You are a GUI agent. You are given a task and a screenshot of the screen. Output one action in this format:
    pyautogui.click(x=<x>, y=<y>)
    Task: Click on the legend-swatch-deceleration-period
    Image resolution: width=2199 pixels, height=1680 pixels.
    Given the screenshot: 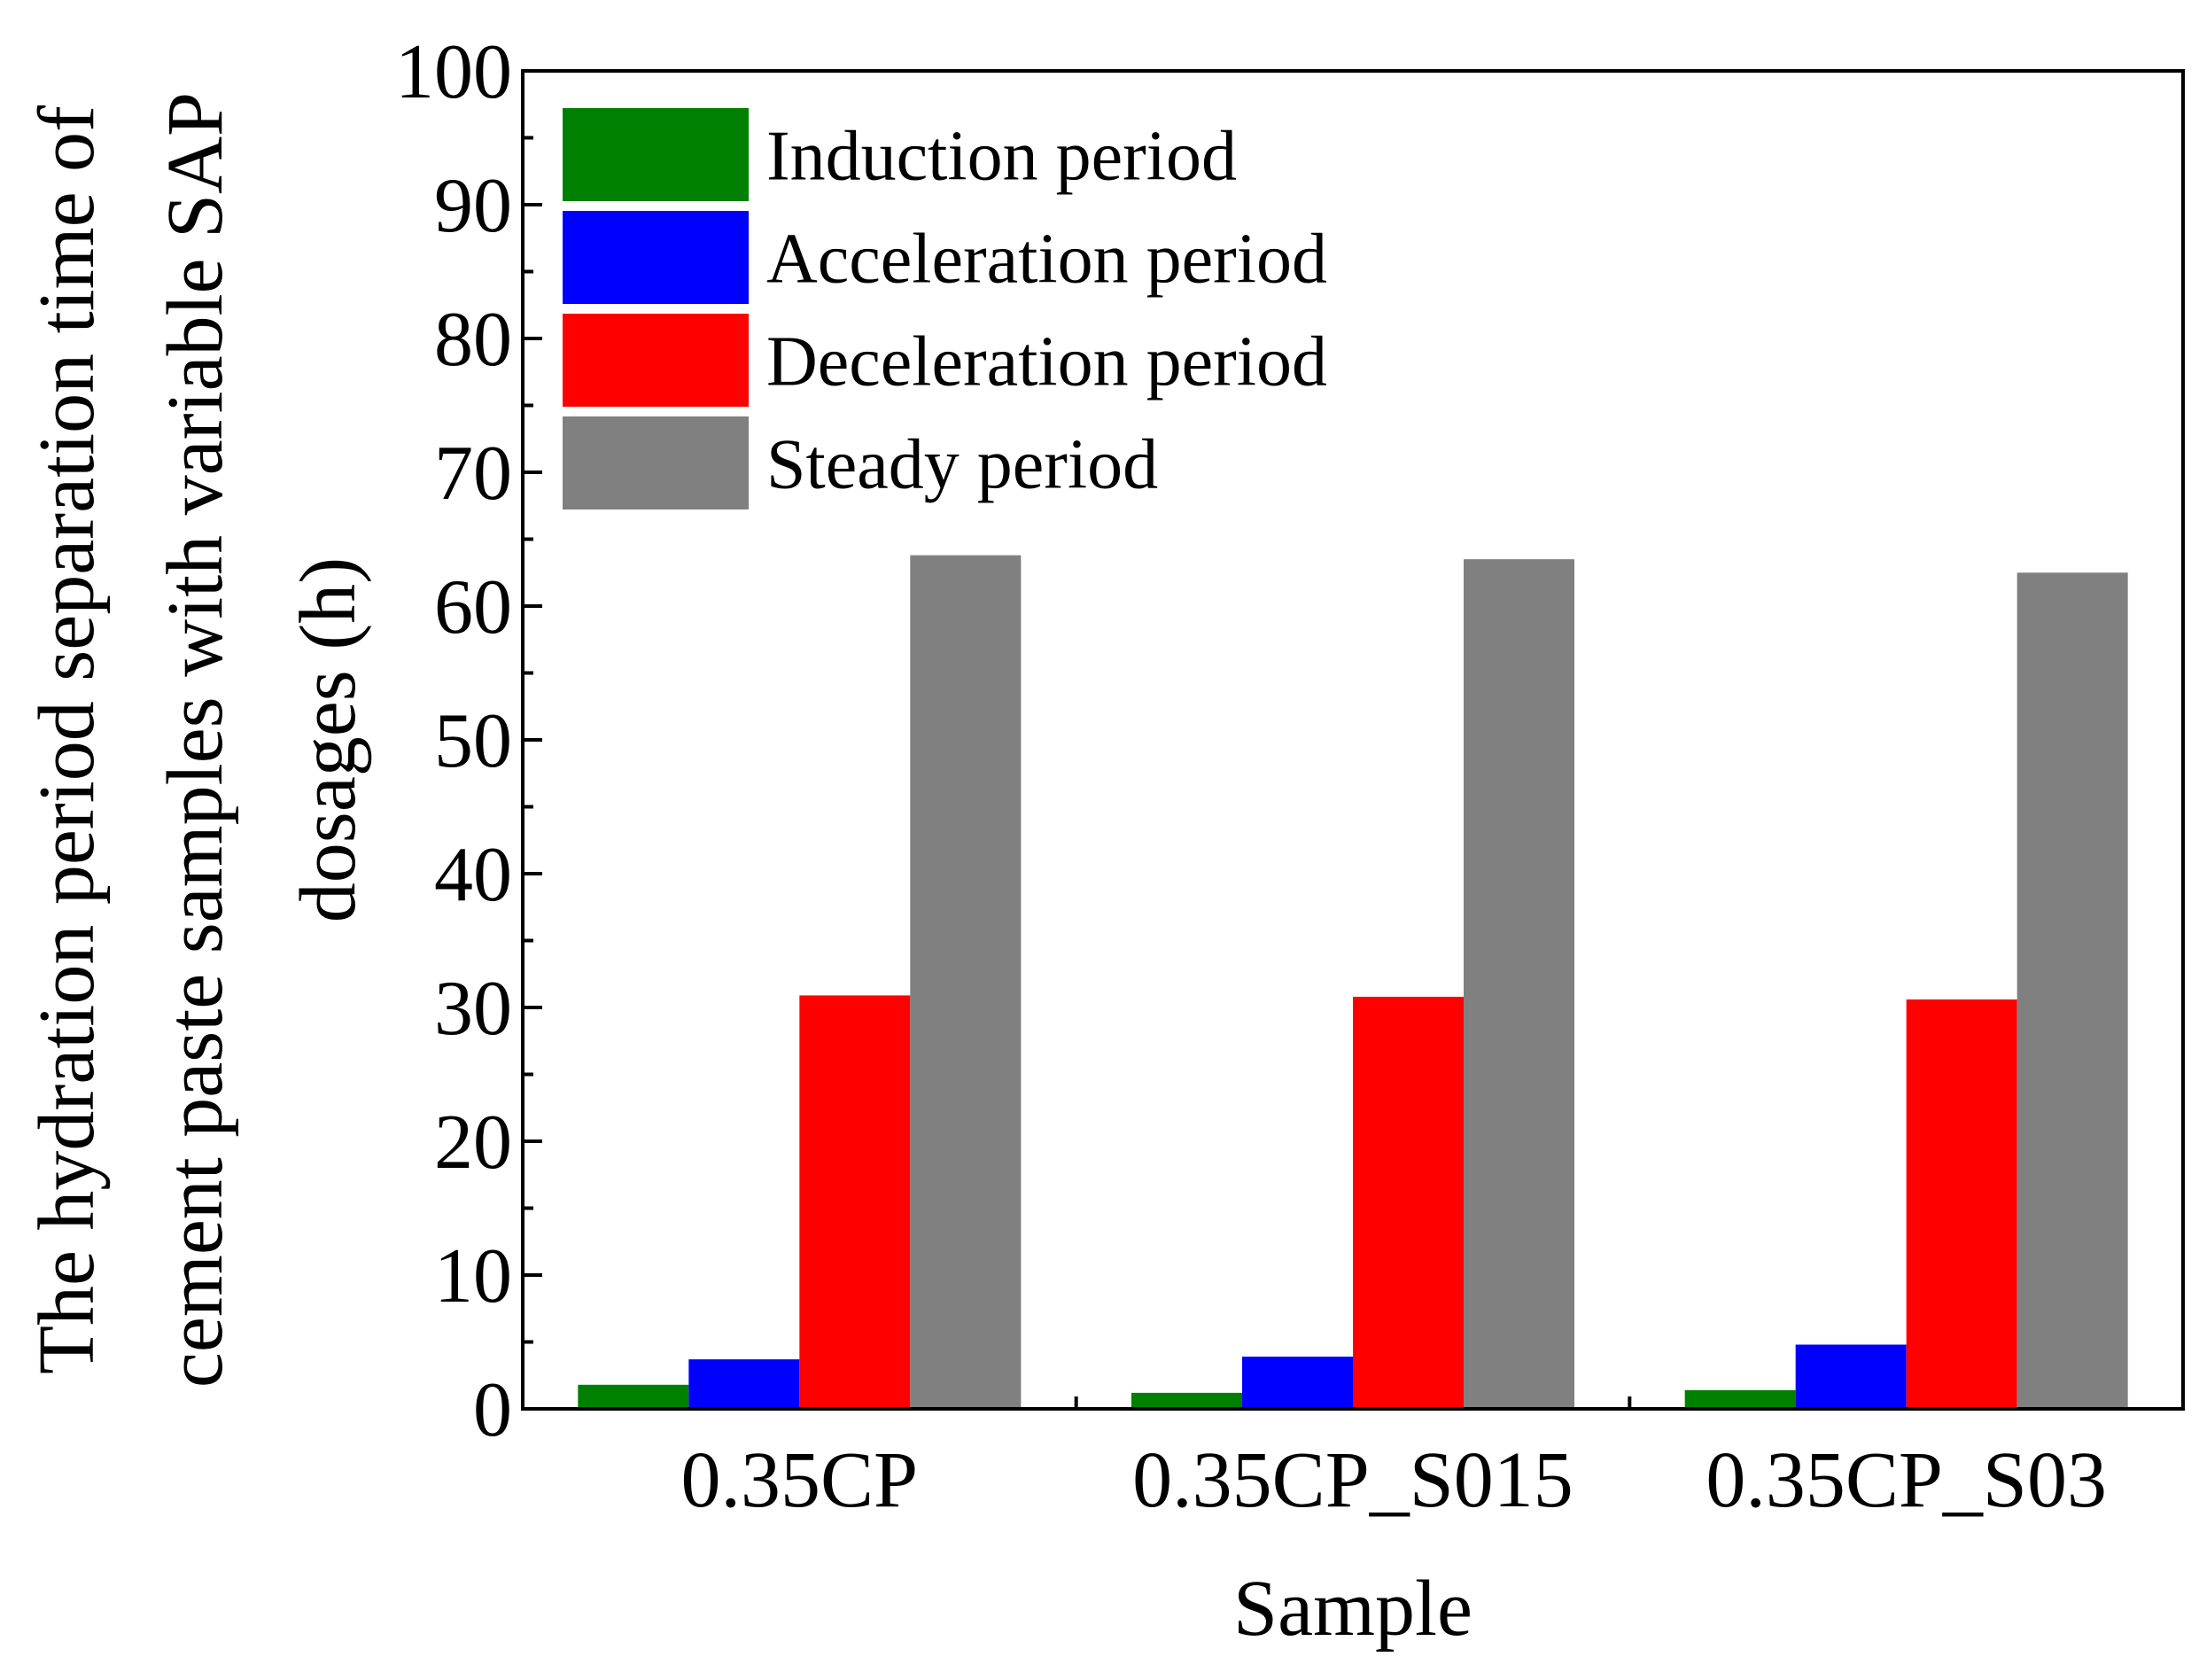 What is the action you would take?
    pyautogui.click(x=656, y=360)
    